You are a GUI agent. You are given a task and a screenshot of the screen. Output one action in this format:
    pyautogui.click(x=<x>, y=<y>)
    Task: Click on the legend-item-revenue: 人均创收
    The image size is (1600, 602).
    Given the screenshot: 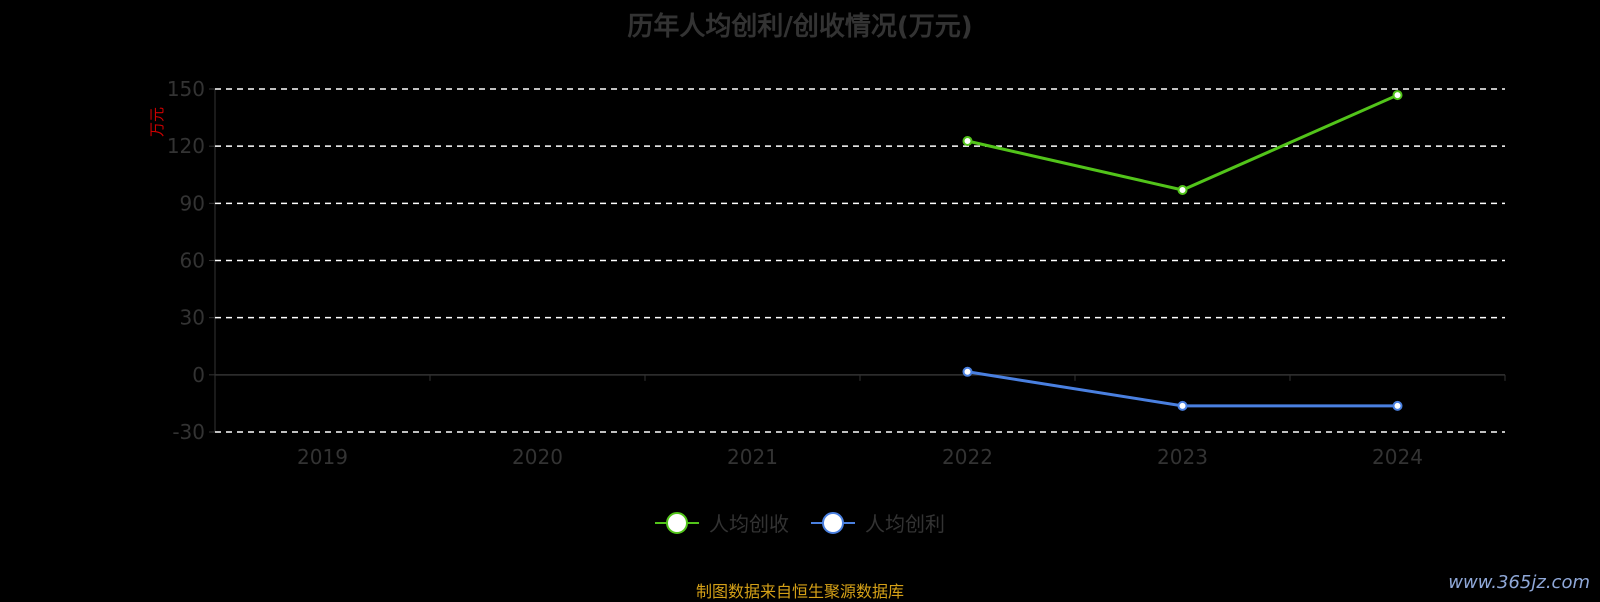 What is the action you would take?
    pyautogui.click(x=722, y=522)
    